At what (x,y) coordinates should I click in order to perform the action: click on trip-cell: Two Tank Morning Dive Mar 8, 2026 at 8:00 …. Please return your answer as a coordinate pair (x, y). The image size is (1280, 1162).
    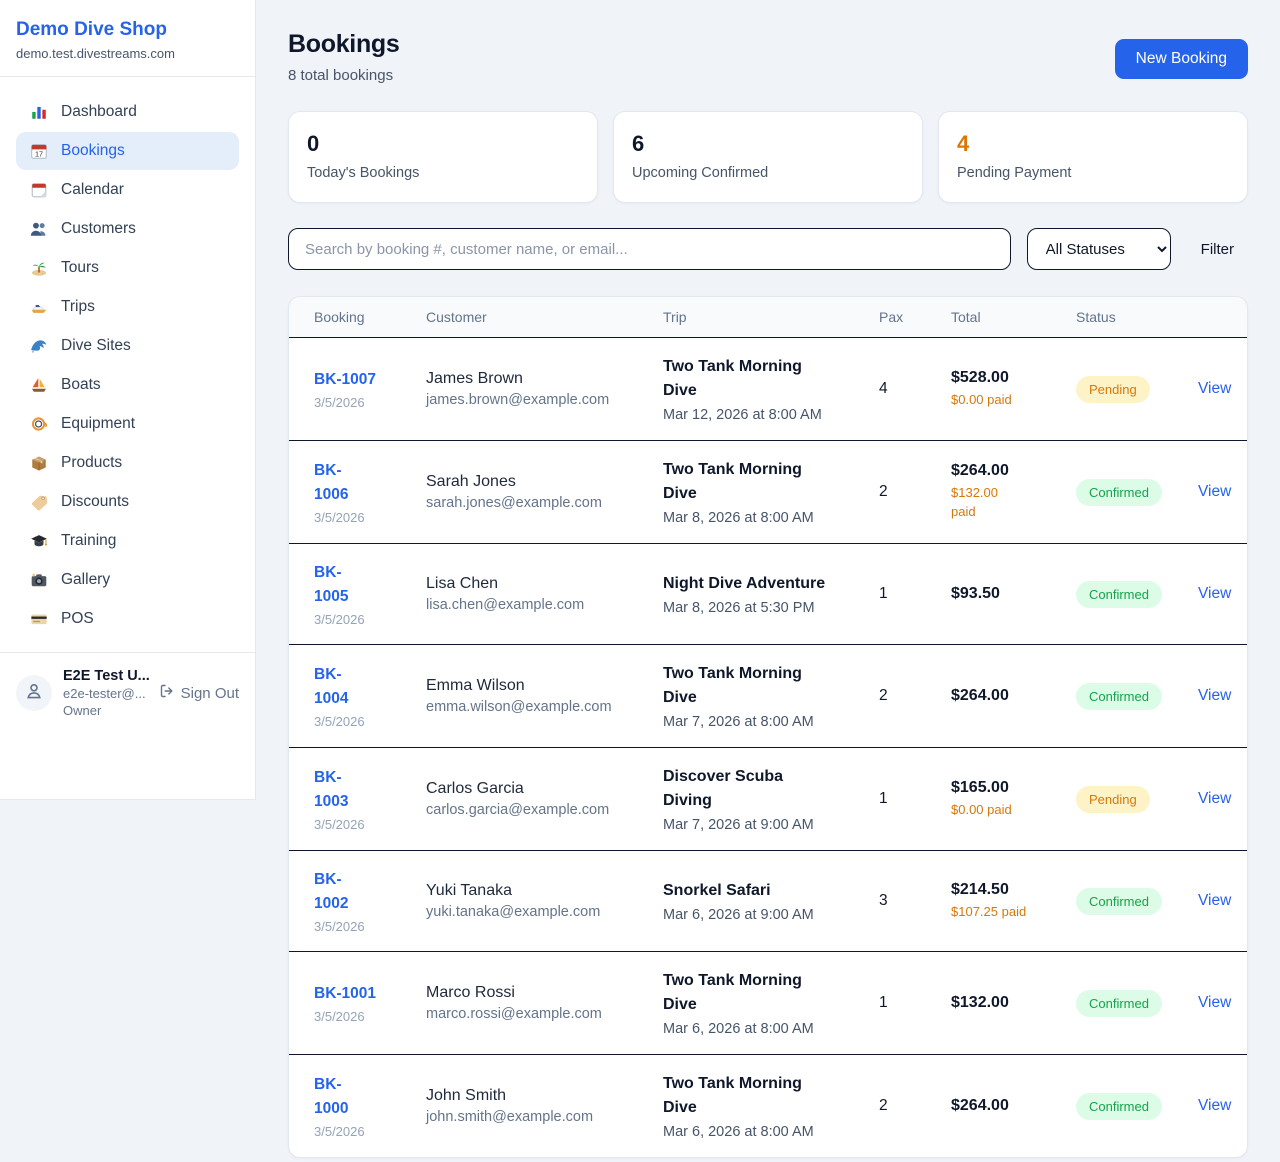
    Looking at the image, I should click on (769, 492).